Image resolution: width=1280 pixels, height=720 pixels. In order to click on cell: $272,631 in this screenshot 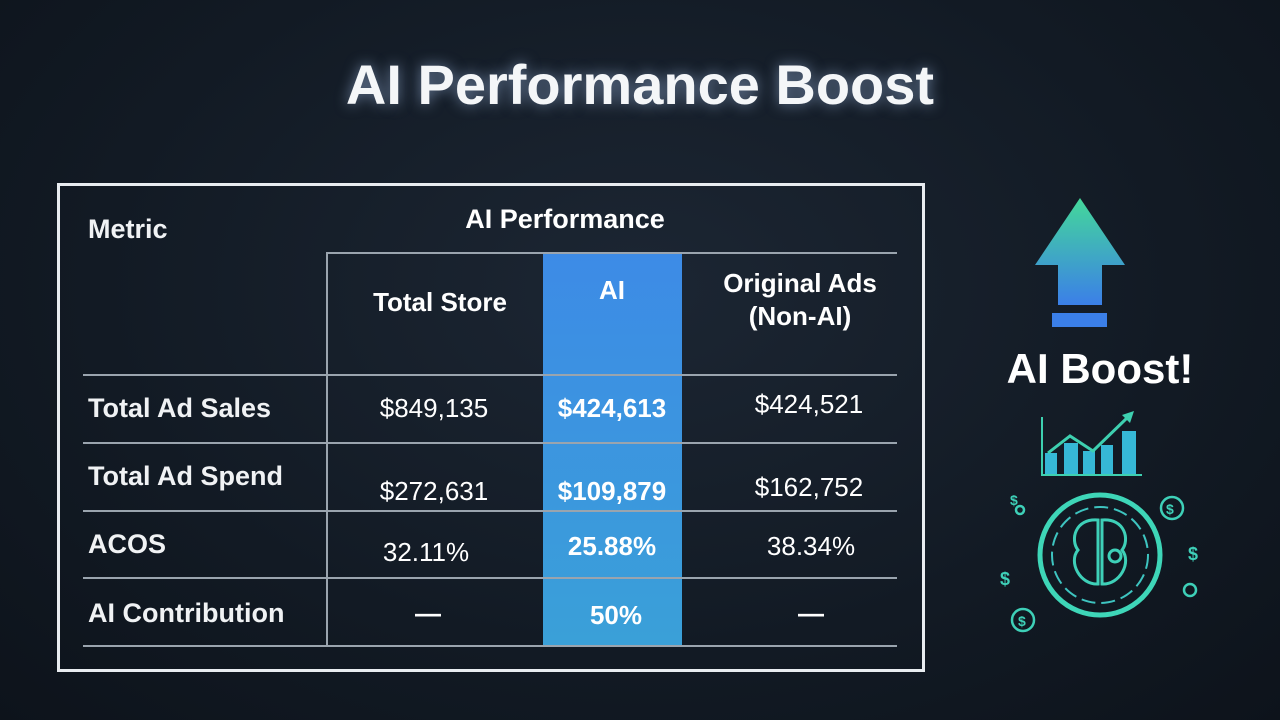, I will do `click(434, 491)`.